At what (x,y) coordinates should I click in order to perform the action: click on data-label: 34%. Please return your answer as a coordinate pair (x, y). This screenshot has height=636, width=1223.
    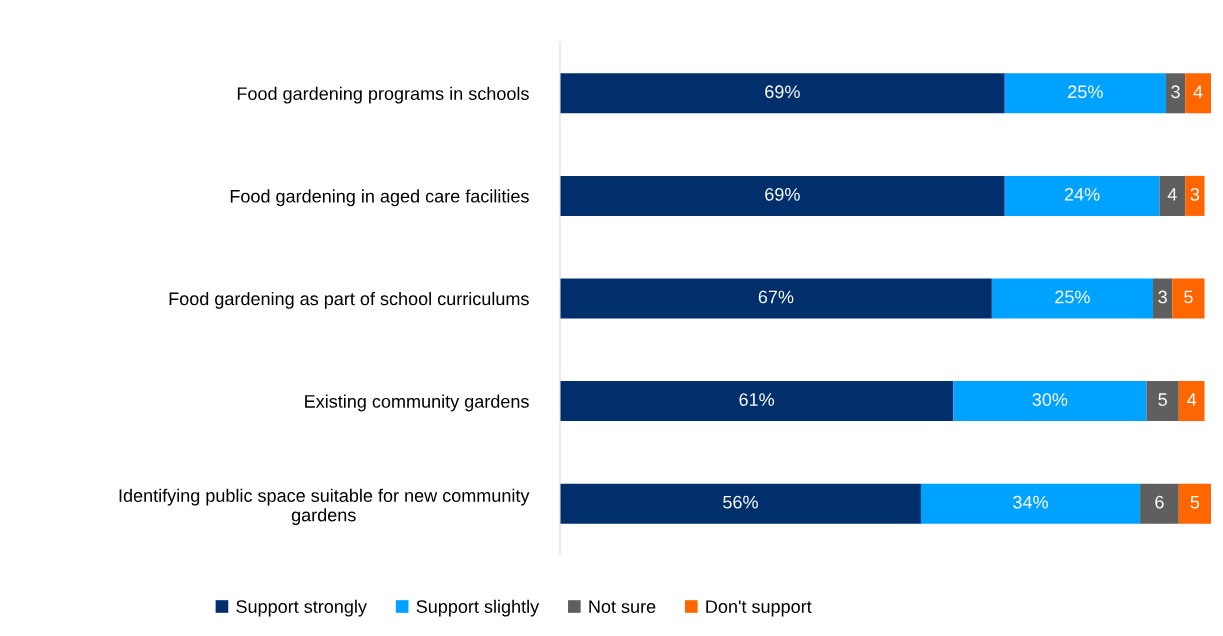
    Looking at the image, I should click on (1030, 502).